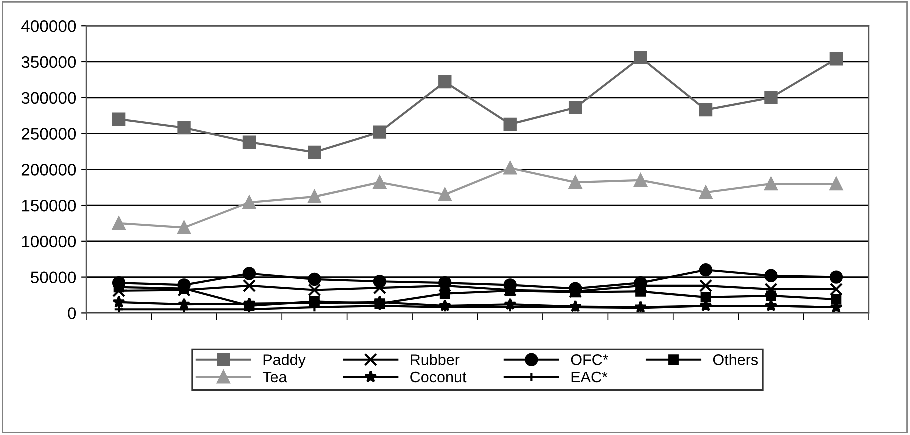  Describe the element at coordinates (735, 360) in the screenshot. I see `legend-label: Others` at that location.